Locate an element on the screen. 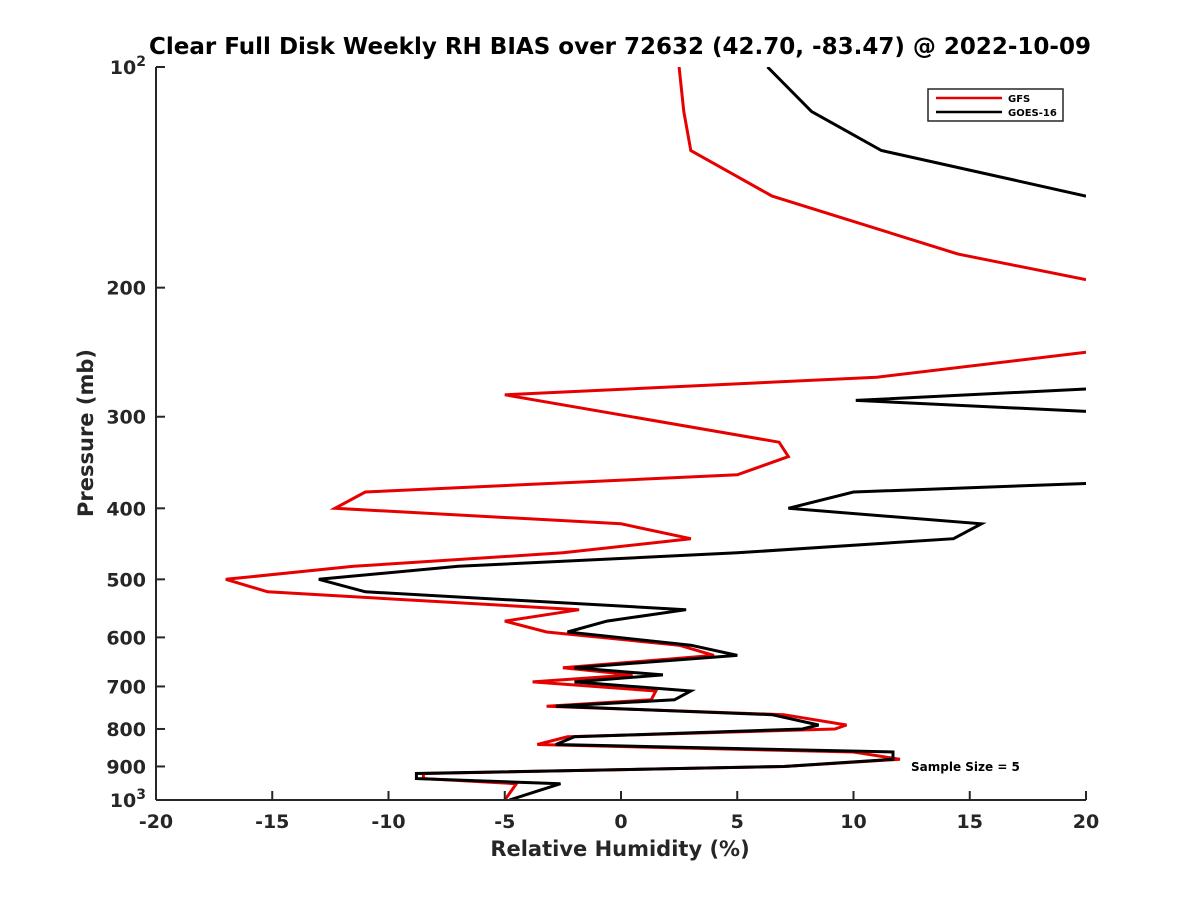 Image resolution: width=1200 pixels, height=900 pixels. y-tick-label: 900 is located at coordinates (126, 767).